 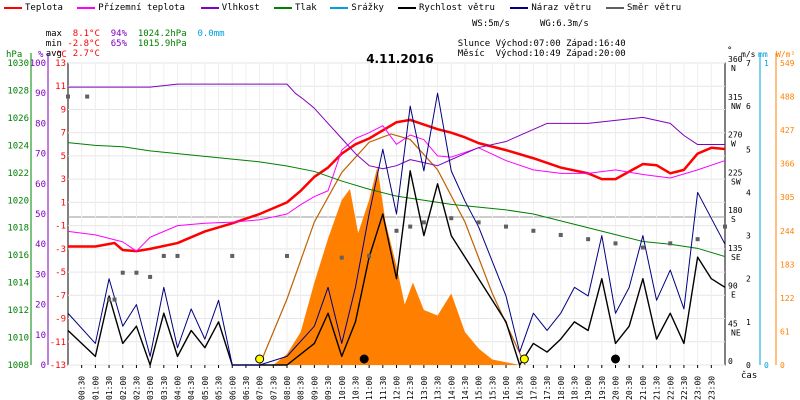 I want to click on sun-set: Západ:16:40, so click(x=596, y=44).